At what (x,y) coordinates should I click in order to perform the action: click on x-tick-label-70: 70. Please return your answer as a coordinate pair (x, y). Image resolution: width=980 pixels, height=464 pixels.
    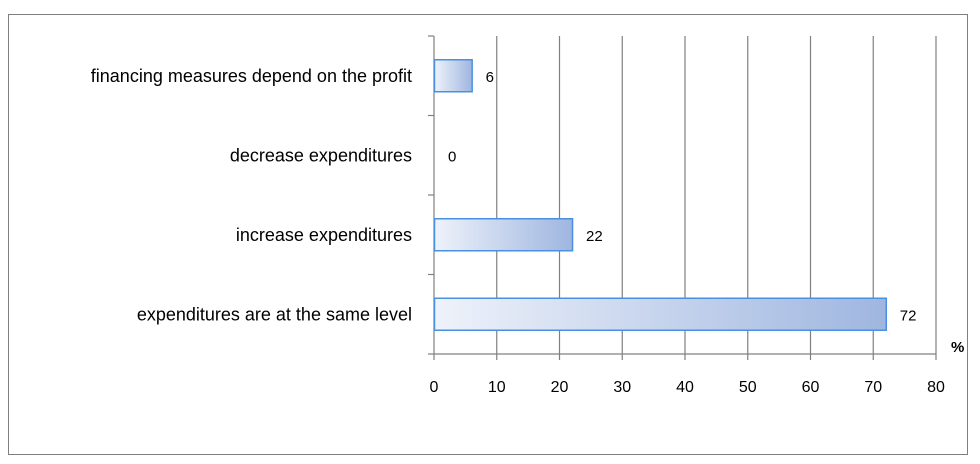
    Looking at the image, I should click on (873, 387).